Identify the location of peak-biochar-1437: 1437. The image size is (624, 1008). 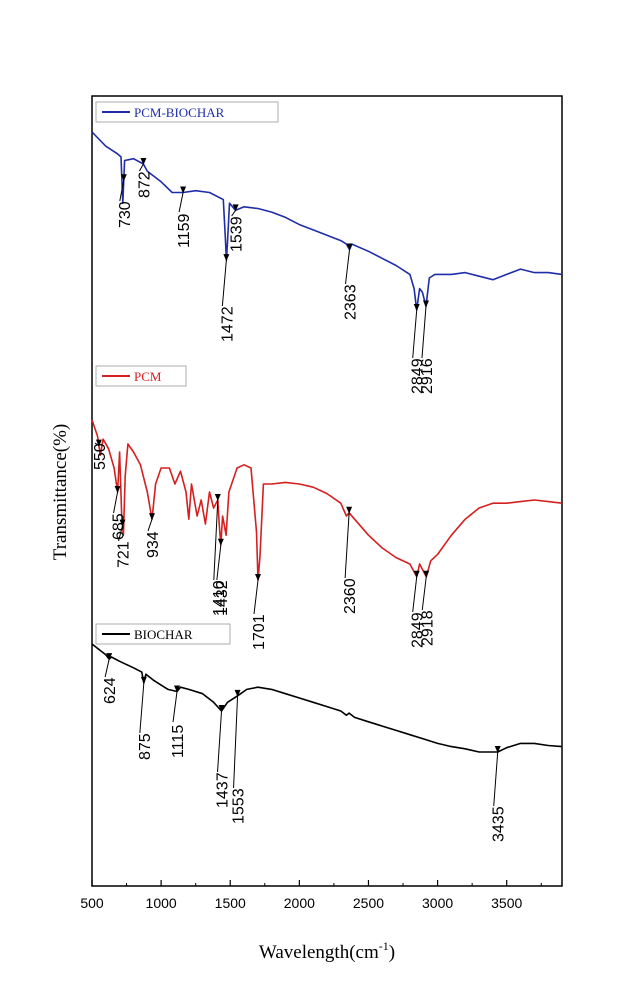
(223, 756).